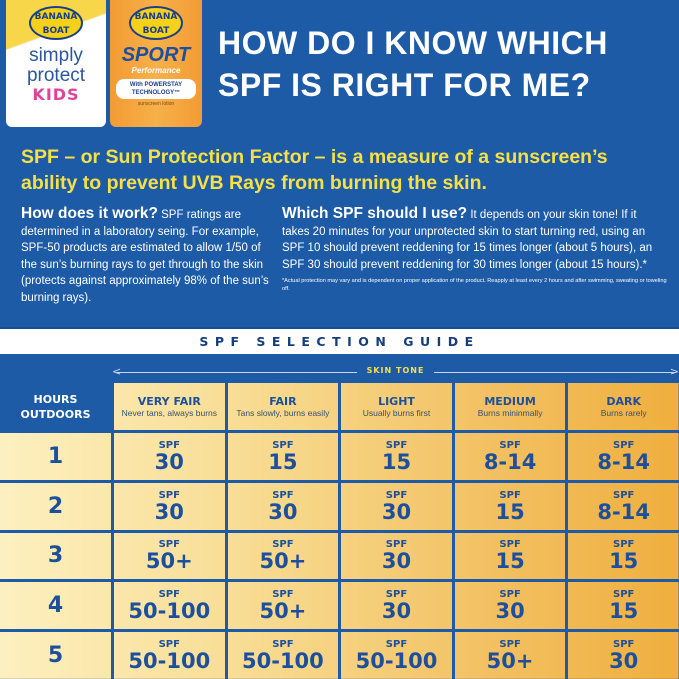  I want to click on column-header: MEDIUM Burns mininmally, so click(510, 406).